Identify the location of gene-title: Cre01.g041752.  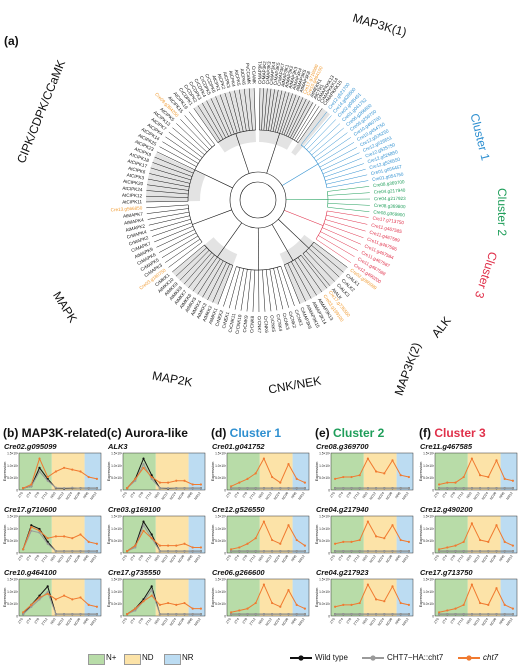
(238, 446).